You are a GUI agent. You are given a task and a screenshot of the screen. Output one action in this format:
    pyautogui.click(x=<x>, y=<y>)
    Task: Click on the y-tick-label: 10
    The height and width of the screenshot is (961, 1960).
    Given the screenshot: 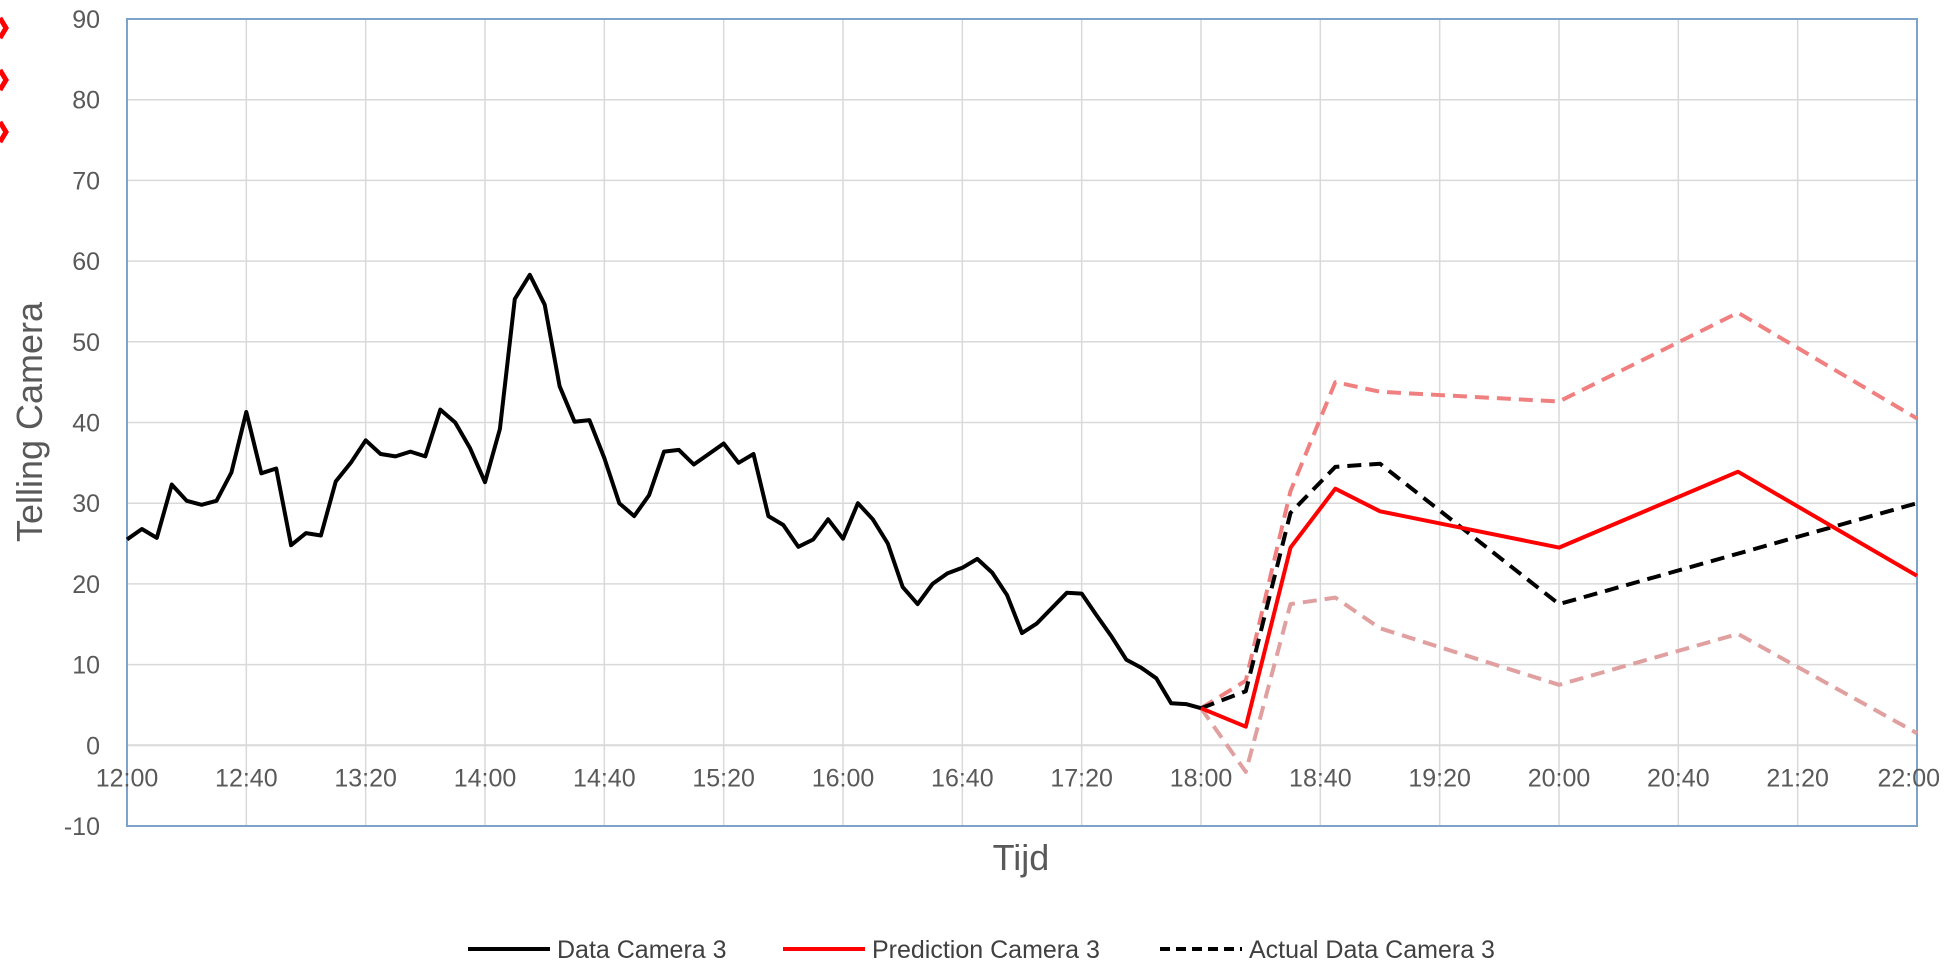 What is the action you would take?
    pyautogui.click(x=86, y=666)
    